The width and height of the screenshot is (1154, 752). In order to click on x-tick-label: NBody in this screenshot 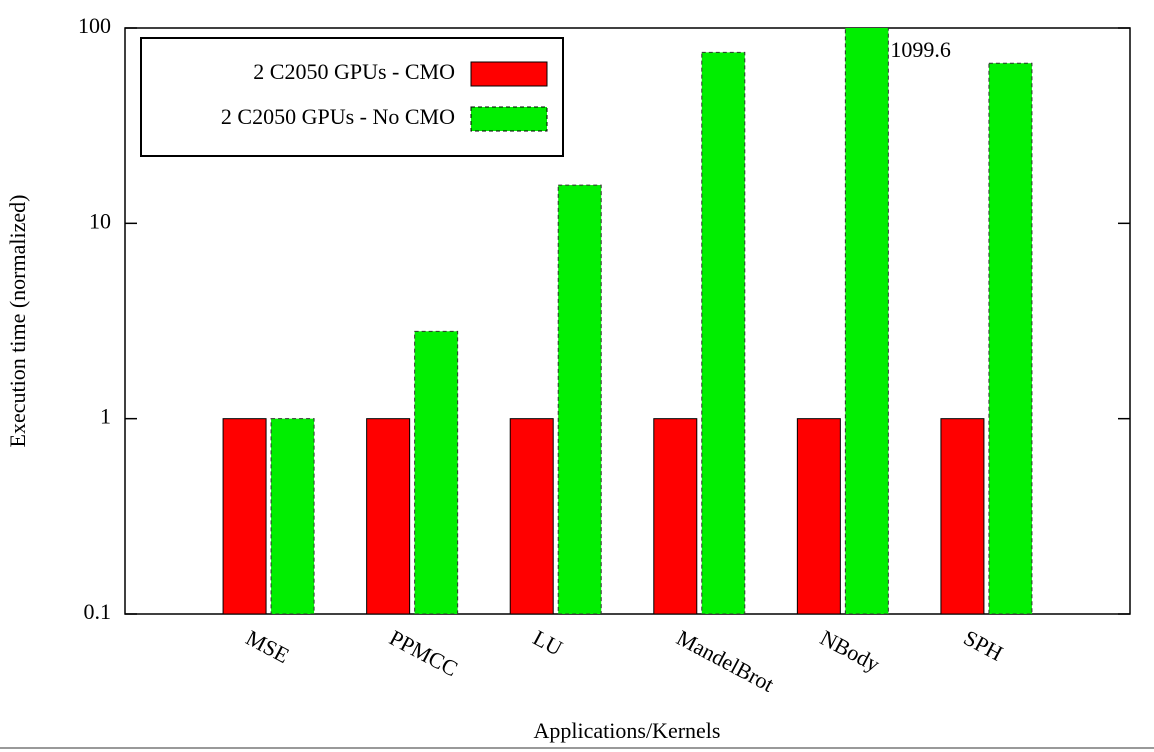, I will do `click(850, 651)`.